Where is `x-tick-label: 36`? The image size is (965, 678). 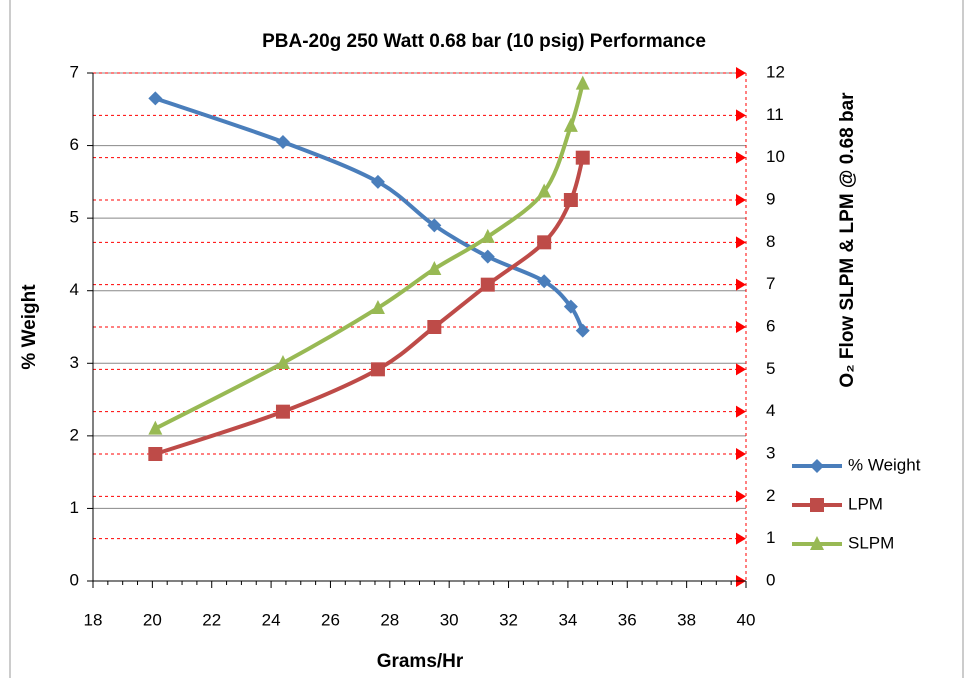
x-tick-label: 36 is located at coordinates (627, 619).